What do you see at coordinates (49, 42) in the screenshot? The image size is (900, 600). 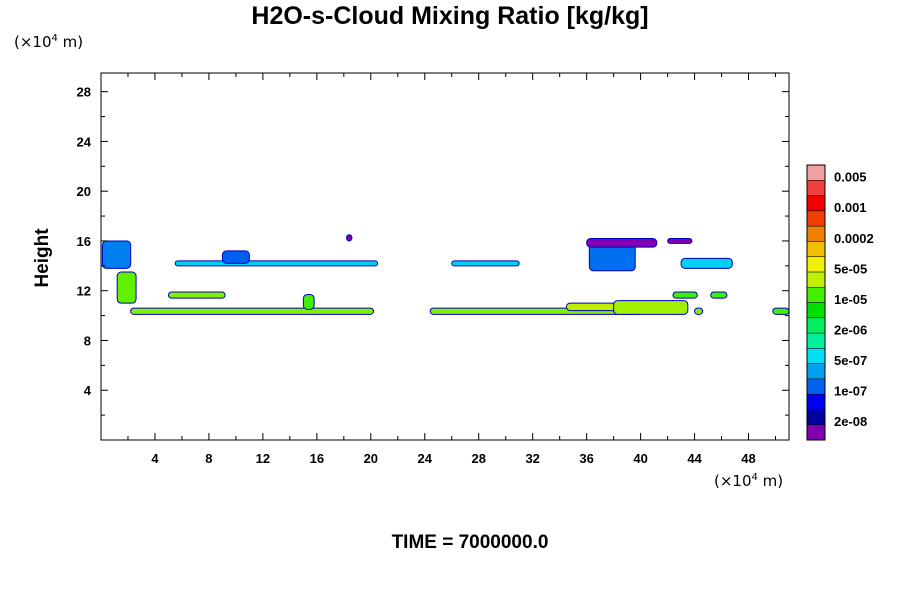 I see `y-axis-unit: (×104 m)` at bounding box center [49, 42].